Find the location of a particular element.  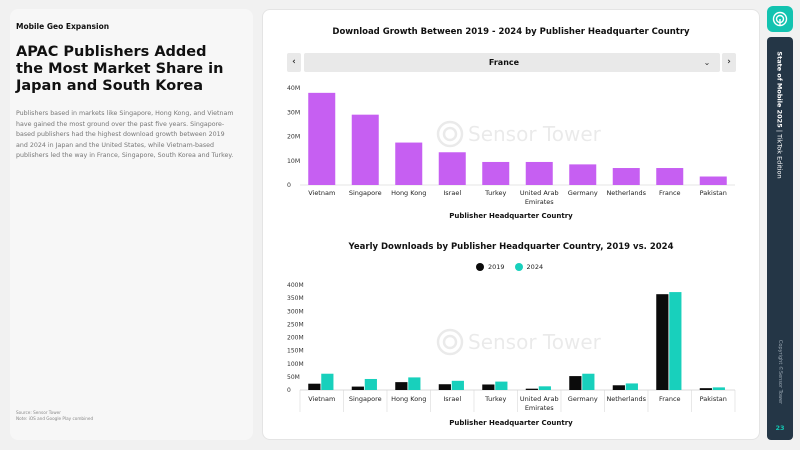

yearly-tick-turkey: Turkey is located at coordinates (495, 399).